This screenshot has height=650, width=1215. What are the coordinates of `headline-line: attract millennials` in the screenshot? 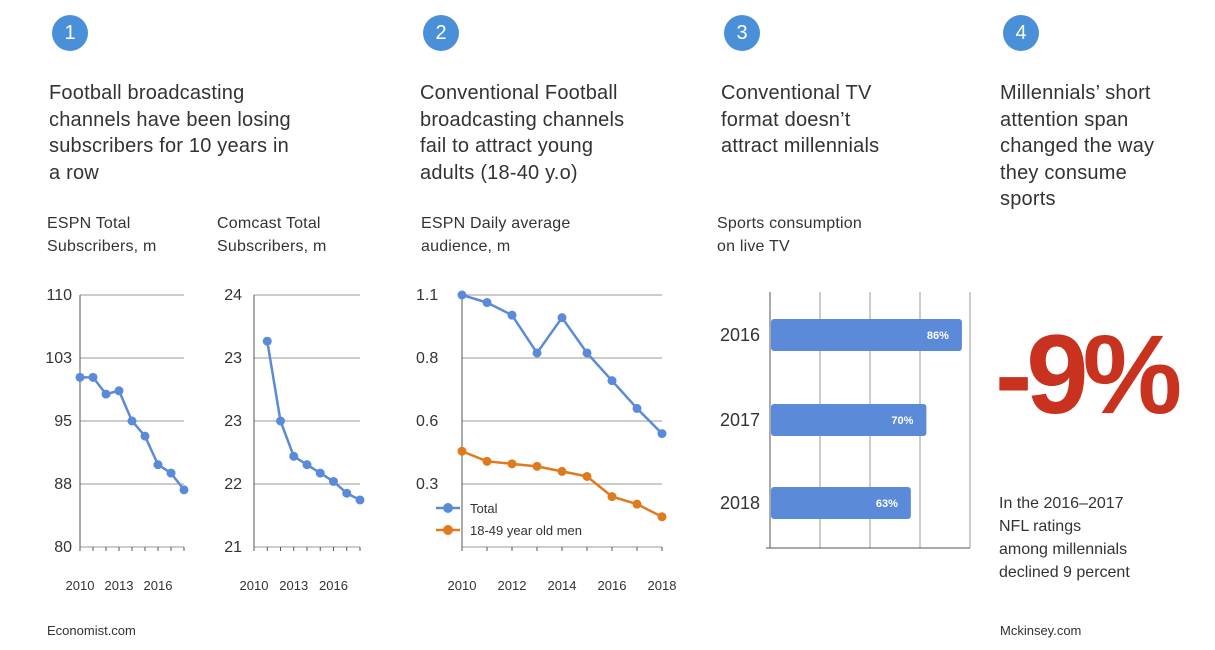 It's located at (800, 146).